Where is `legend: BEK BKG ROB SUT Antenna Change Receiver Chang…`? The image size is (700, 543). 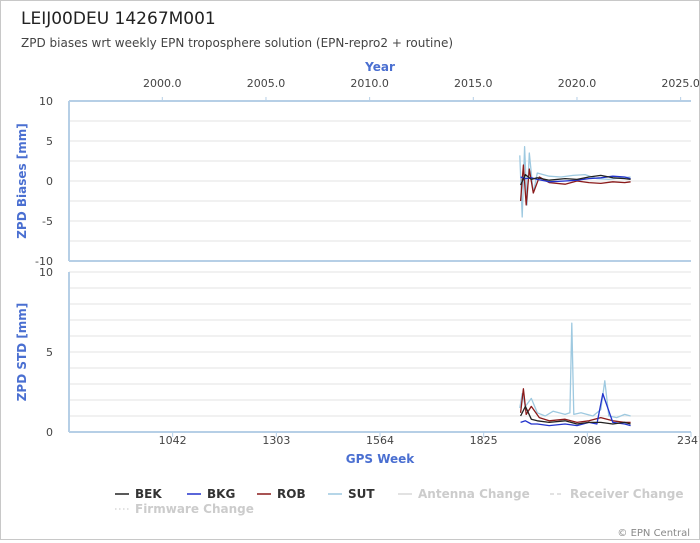
legend: BEK BKG ROB SUT Antenna Change Receiver Chang… is located at coordinates (399, 501).